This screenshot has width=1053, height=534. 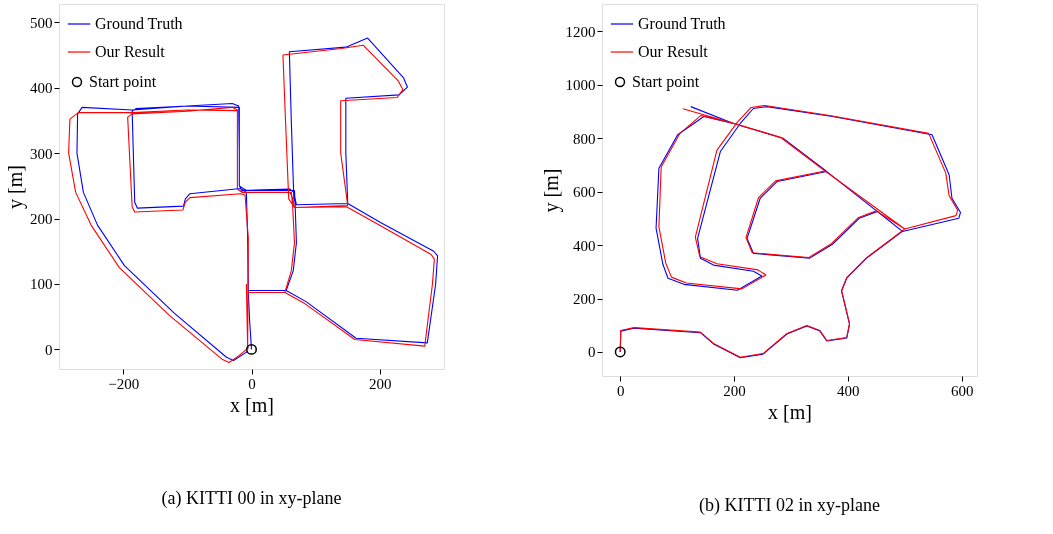 What do you see at coordinates (41, 22) in the screenshot?
I see `y-tick-label: 500` at bounding box center [41, 22].